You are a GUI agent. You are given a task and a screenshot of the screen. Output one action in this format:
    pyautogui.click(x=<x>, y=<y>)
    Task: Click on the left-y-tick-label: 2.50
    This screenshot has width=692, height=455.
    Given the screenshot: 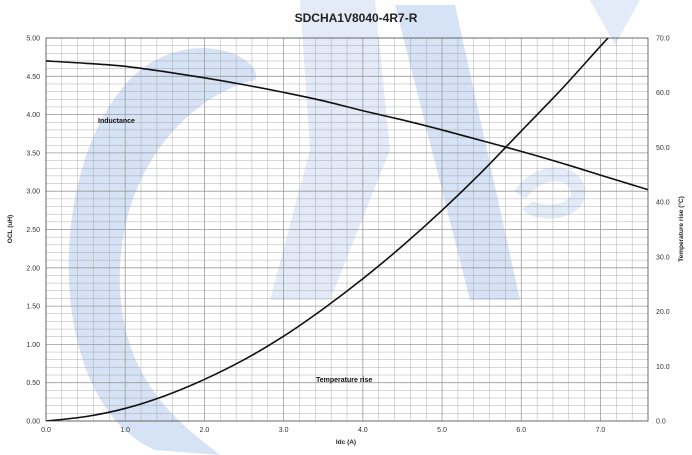 What is the action you would take?
    pyautogui.click(x=33, y=230)
    